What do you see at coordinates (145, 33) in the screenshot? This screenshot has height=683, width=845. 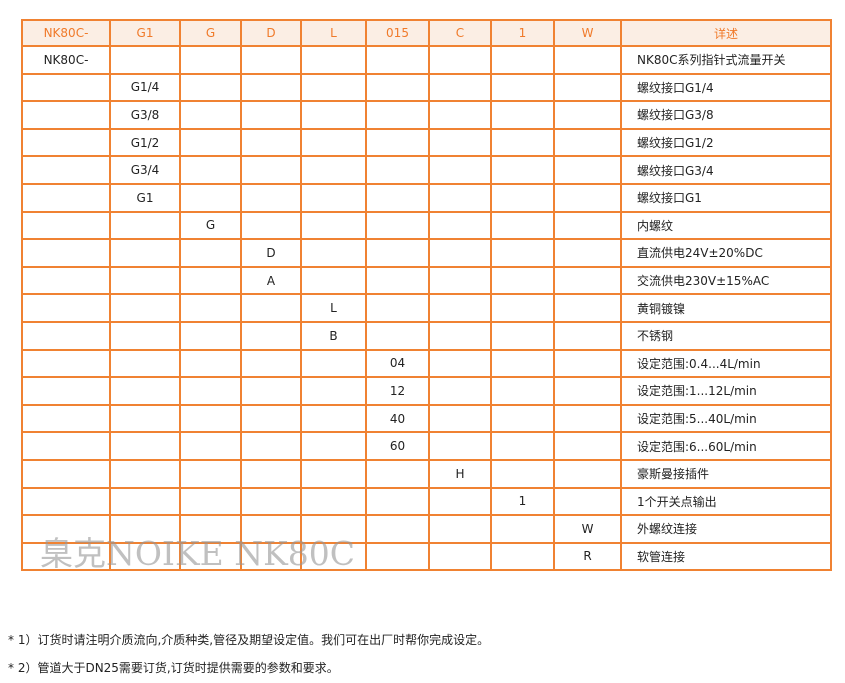 I see `header-cell: G1` at bounding box center [145, 33].